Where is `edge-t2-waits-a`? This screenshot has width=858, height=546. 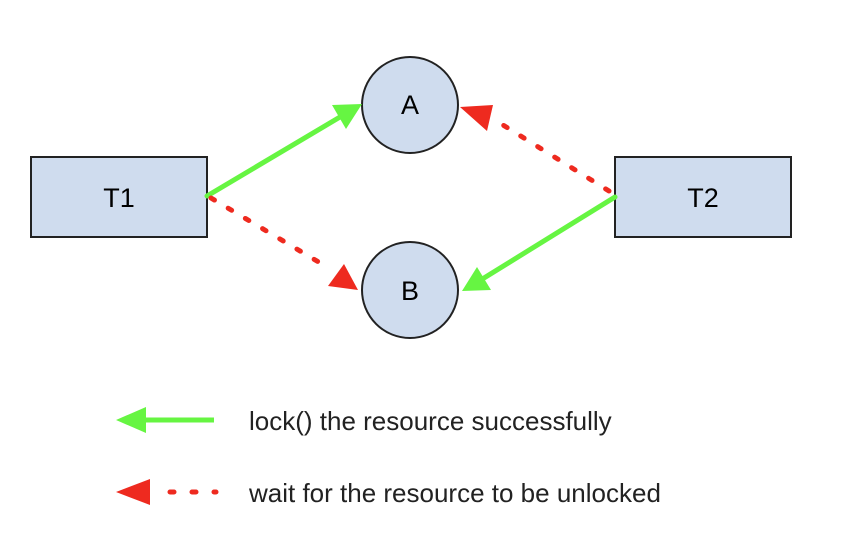 edge-t2-waits-a is located at coordinates (536, 149).